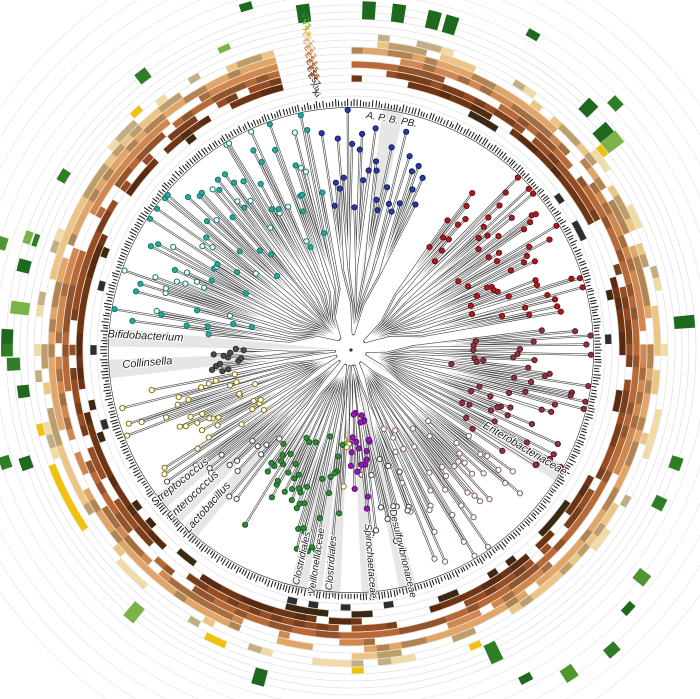 This screenshot has height=699, width=700. Describe the element at coordinates (13, 364) in the screenshot. I see `ring-V2-cell` at that location.